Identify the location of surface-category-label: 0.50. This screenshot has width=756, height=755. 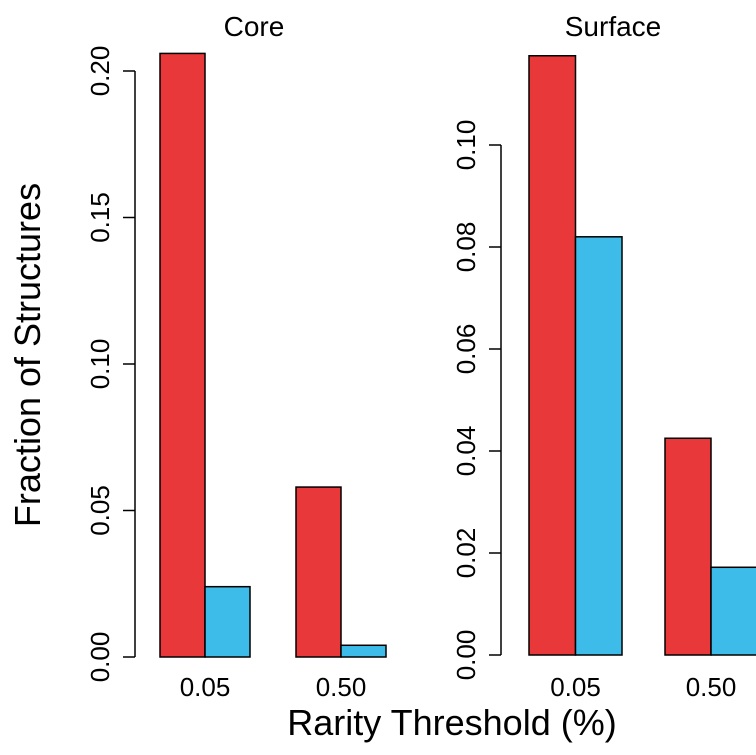
(711, 687).